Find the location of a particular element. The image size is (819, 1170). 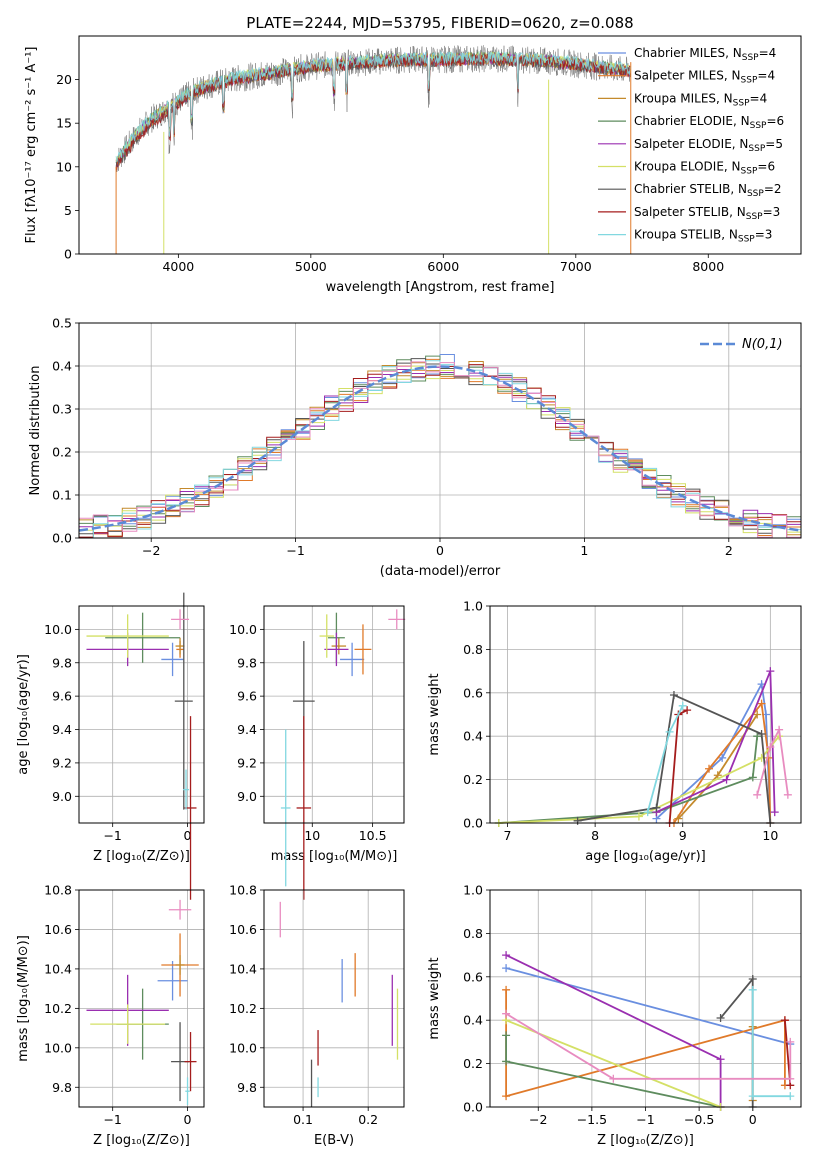

y-tick-label: 0.8 is located at coordinates (473, 649).